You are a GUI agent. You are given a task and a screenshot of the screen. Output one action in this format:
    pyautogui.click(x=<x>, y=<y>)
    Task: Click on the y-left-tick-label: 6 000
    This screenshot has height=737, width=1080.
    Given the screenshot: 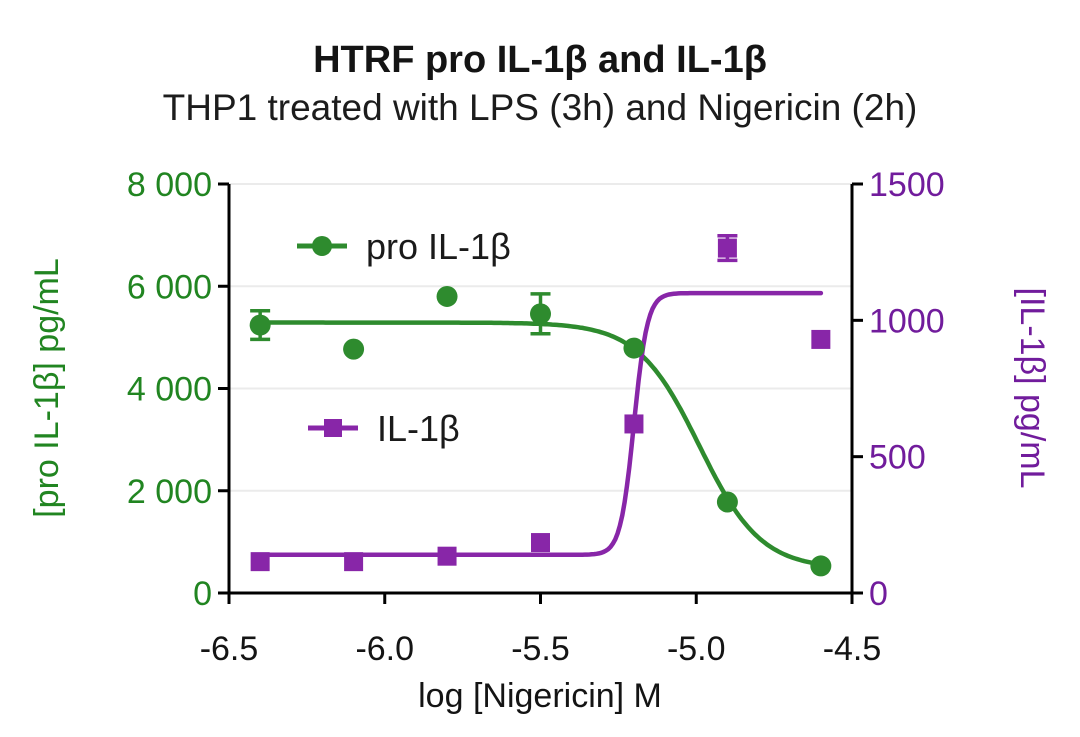 What is the action you would take?
    pyautogui.click(x=169, y=287)
    